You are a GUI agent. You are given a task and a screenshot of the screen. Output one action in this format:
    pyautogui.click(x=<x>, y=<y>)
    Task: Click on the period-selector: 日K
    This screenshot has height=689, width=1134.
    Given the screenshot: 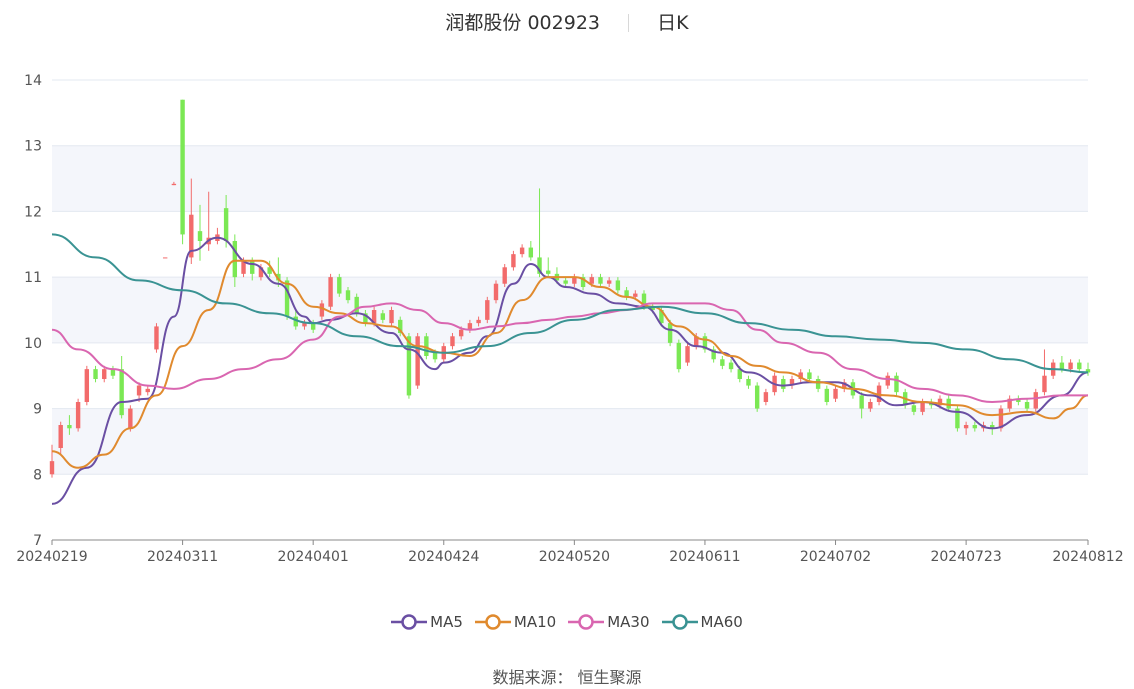 What is the action you would take?
    pyautogui.click(x=673, y=23)
    